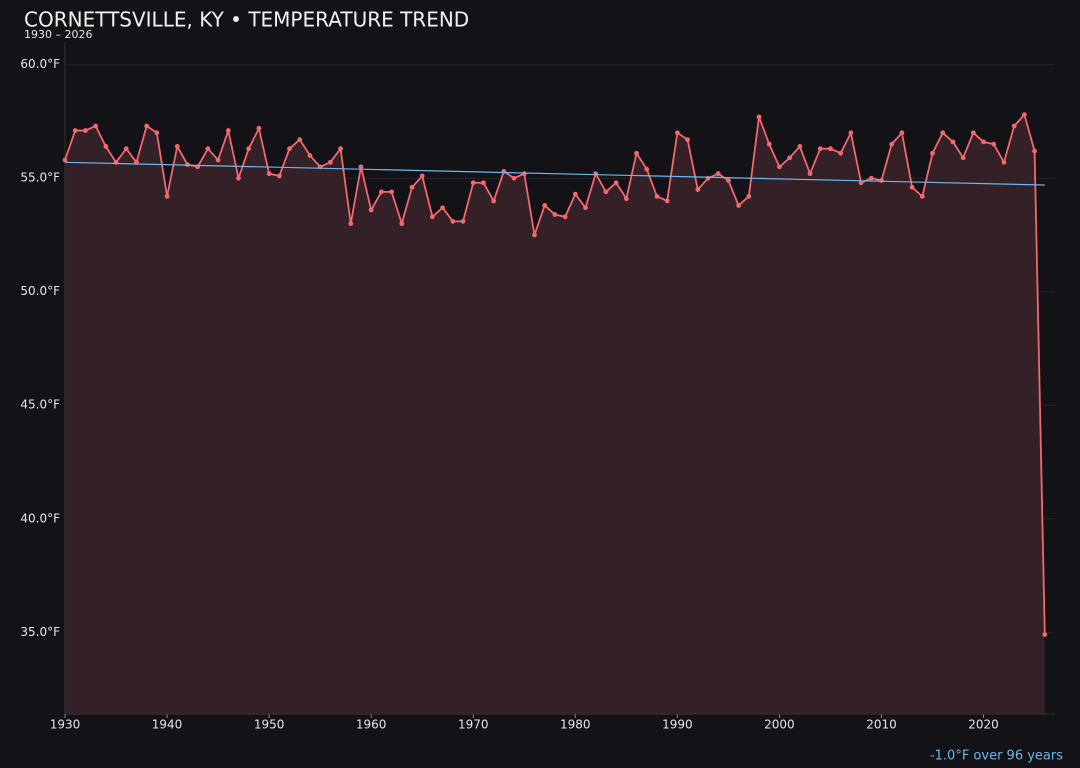 This screenshot has height=768, width=1080. What do you see at coordinates (677, 725) in the screenshot?
I see `x-tick-label: 1990` at bounding box center [677, 725].